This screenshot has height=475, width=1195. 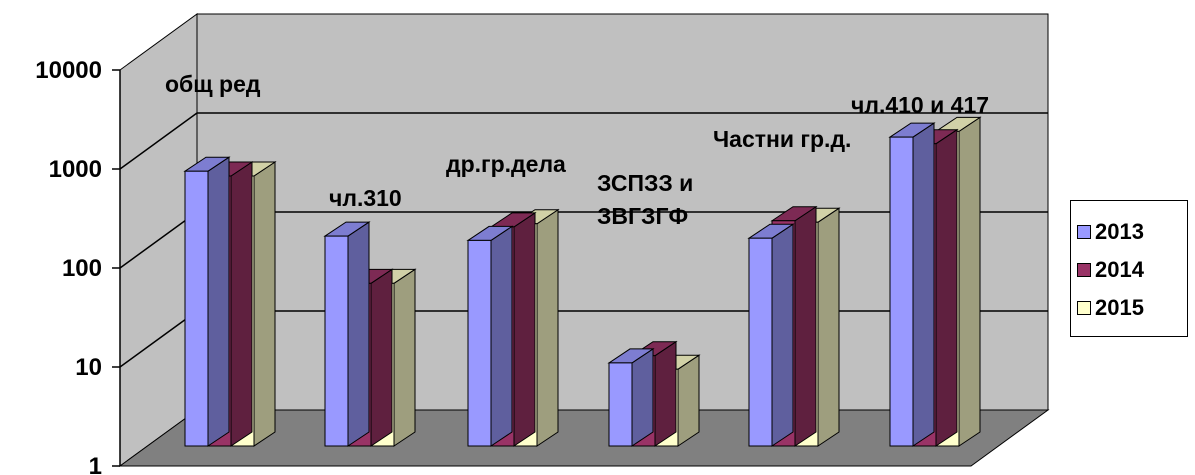 I want to click on category-label: чл.410 и 417, so click(x=920, y=105).